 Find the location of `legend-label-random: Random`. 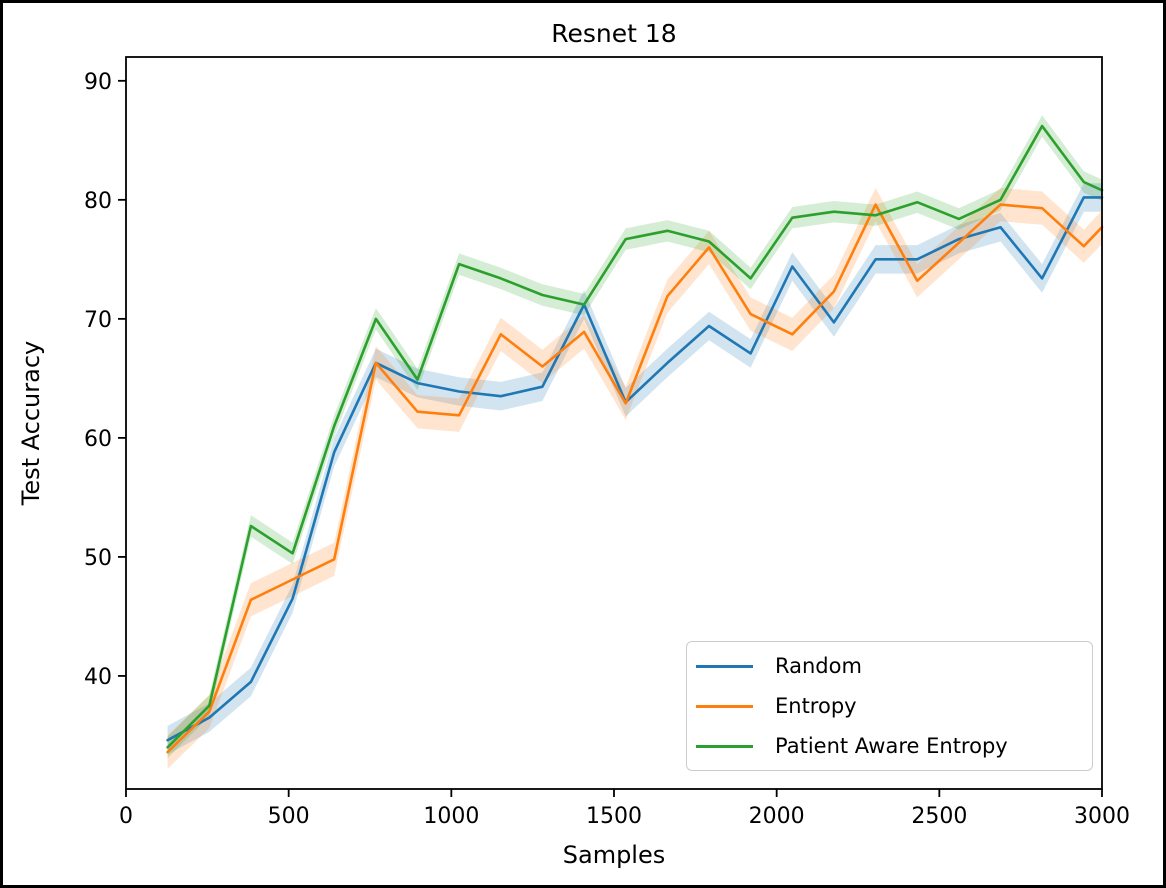

legend-label-random: Random is located at coordinates (818, 666).